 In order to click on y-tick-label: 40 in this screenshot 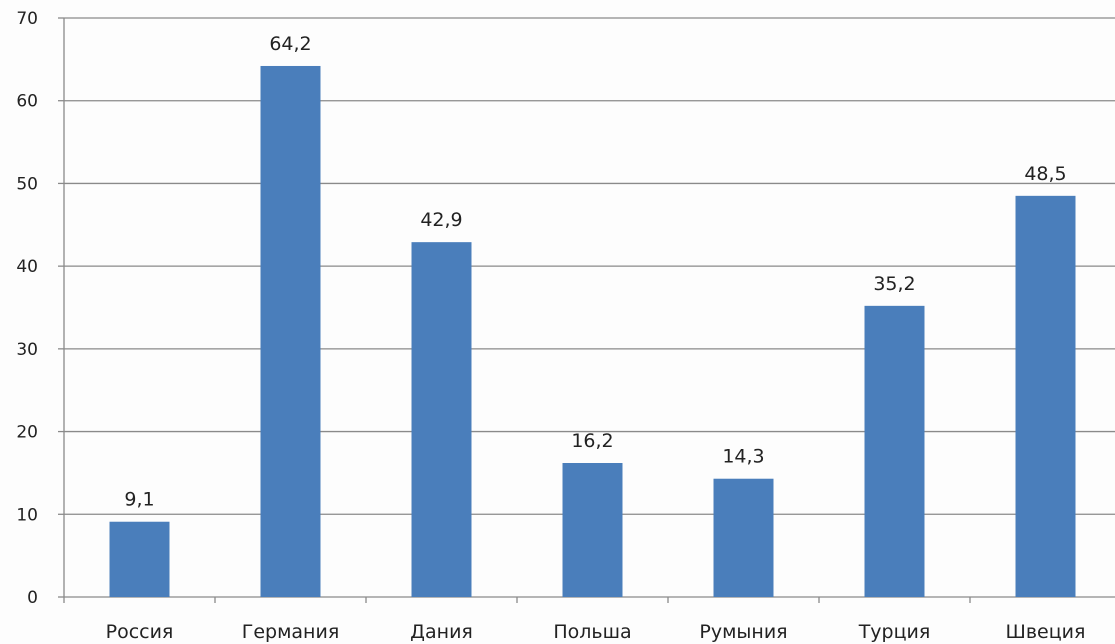, I will do `click(27, 267)`.